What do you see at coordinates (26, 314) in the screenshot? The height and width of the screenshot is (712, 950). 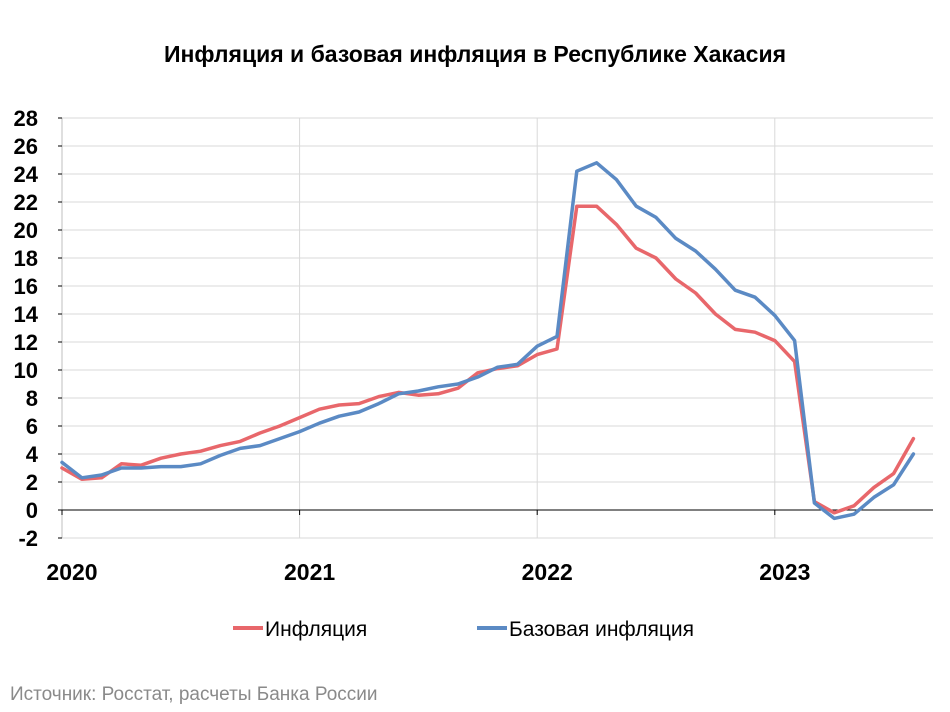 I see `y-tick-label: 14` at bounding box center [26, 314].